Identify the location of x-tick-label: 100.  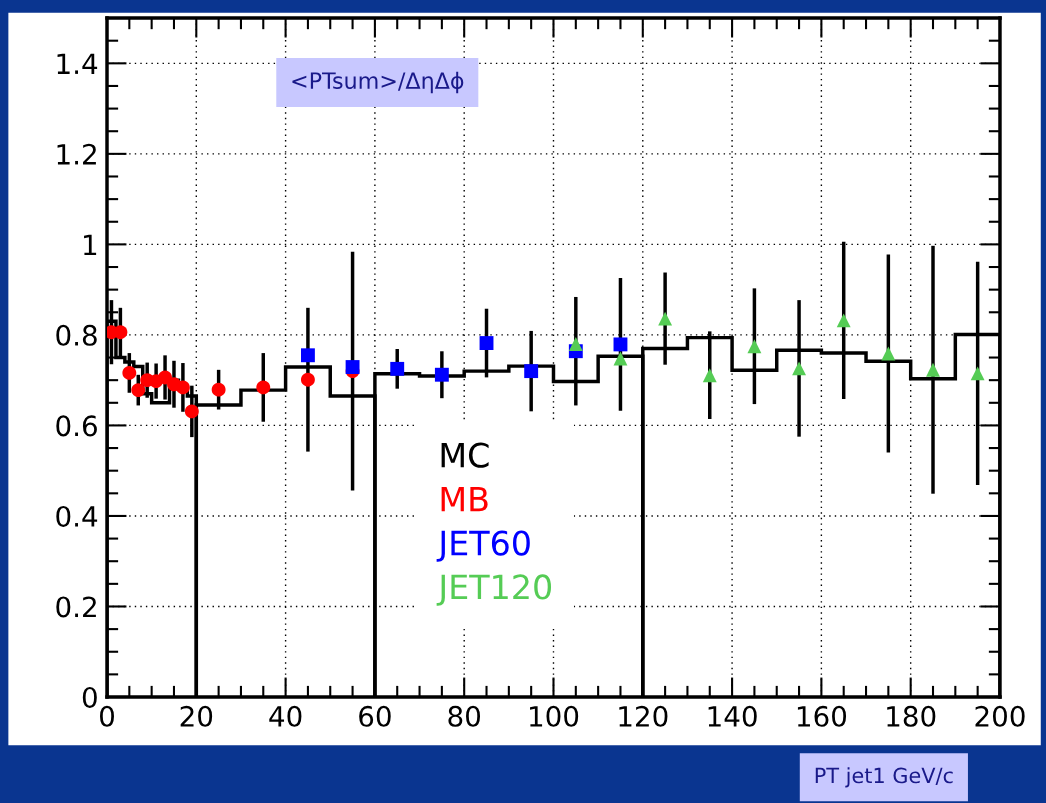
(554, 716).